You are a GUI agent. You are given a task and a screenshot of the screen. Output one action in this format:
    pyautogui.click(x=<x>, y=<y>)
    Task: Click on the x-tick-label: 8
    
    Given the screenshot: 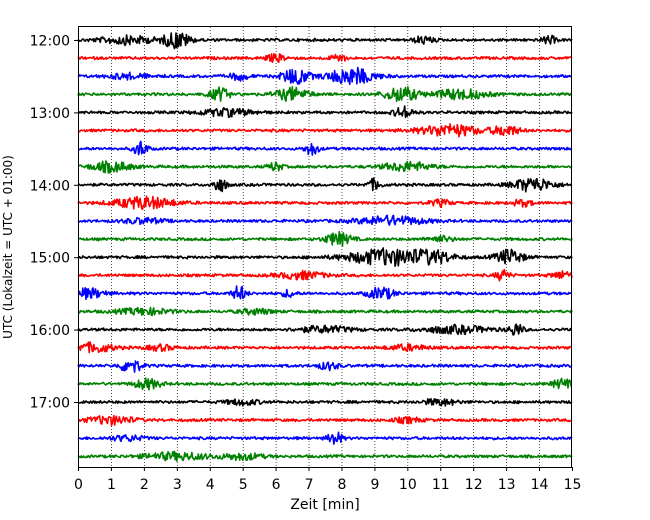 What is the action you would take?
    pyautogui.click(x=342, y=485)
    